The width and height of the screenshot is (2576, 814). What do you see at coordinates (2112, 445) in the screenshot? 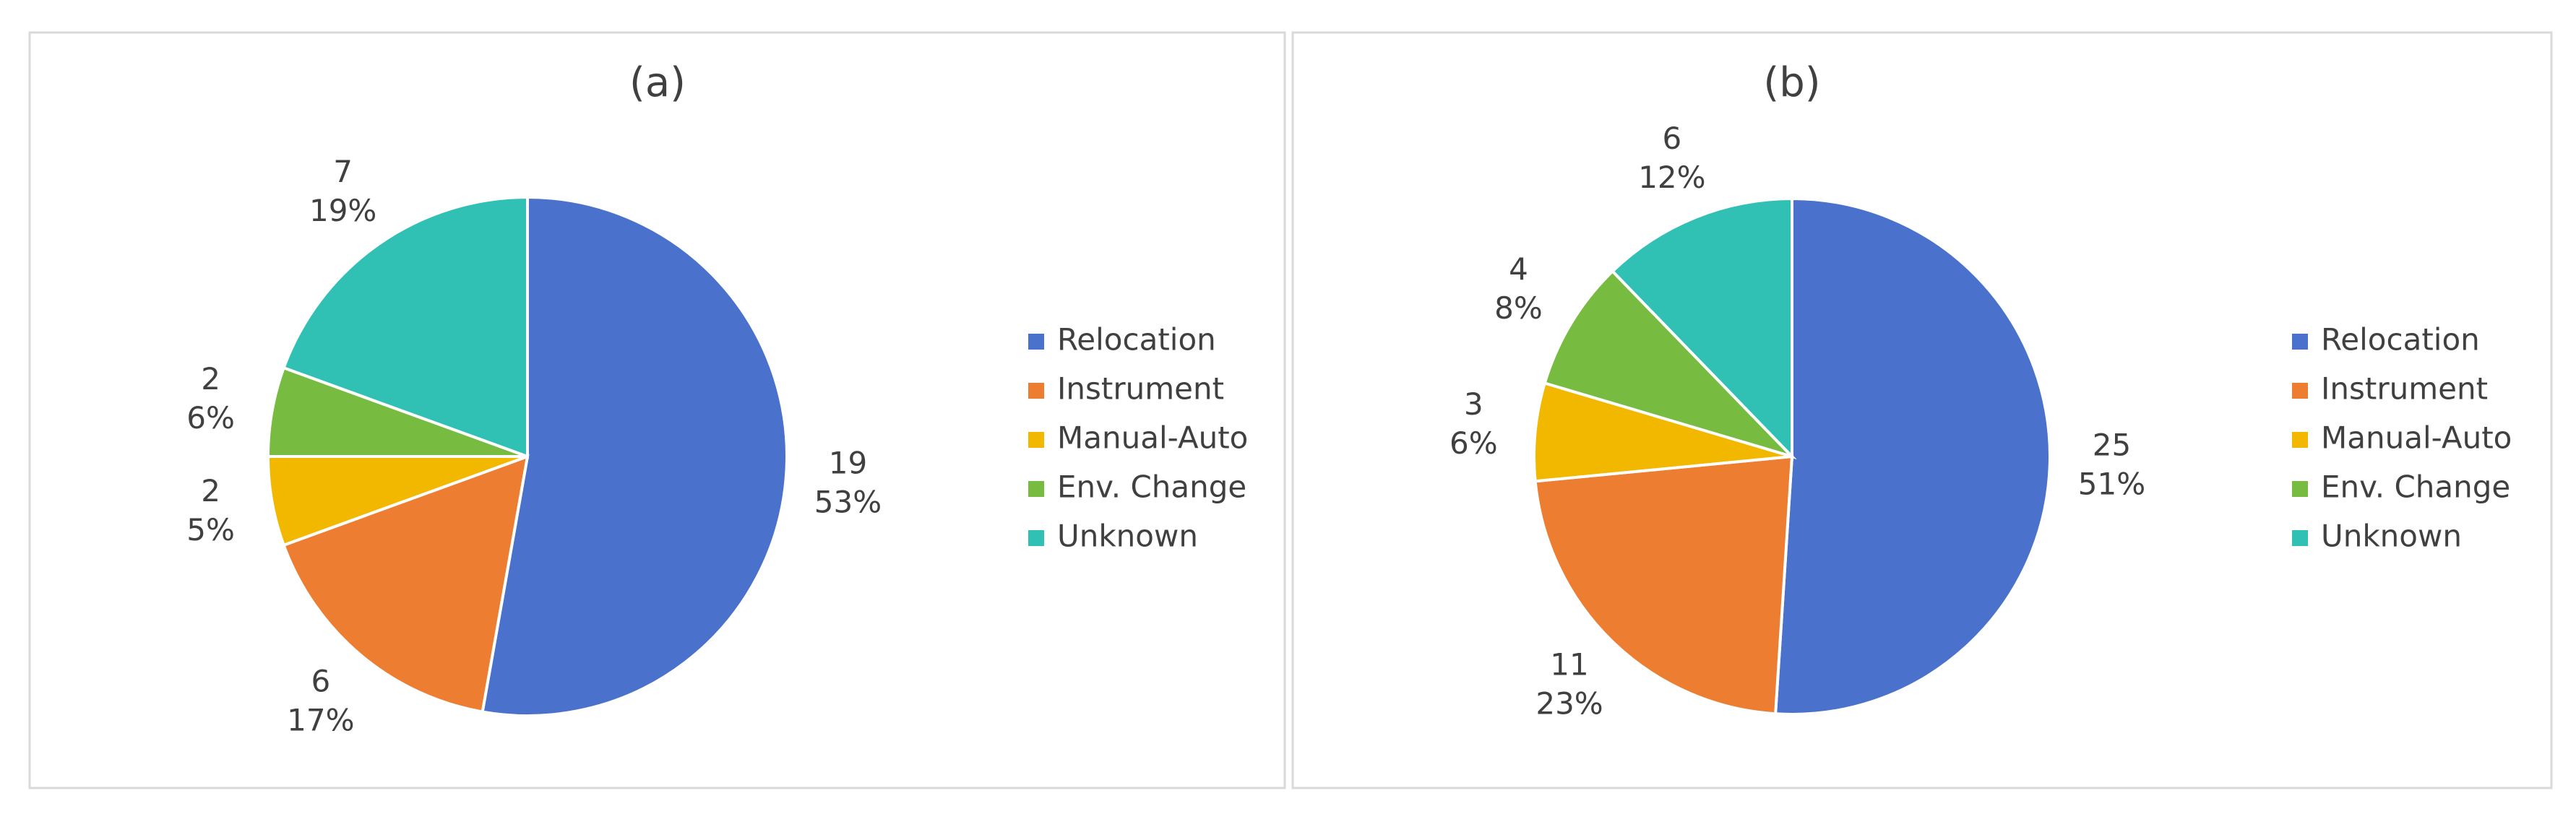
I see `slice-count-label: 25` at bounding box center [2112, 445].